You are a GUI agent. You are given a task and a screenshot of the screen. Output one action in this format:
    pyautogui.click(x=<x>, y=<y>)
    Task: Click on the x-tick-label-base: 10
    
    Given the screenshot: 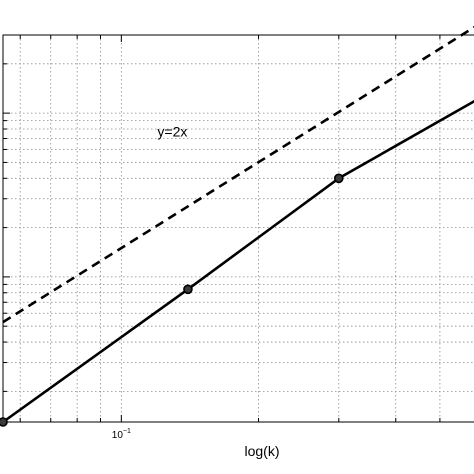 What is the action you would take?
    pyautogui.click(x=118, y=435)
    